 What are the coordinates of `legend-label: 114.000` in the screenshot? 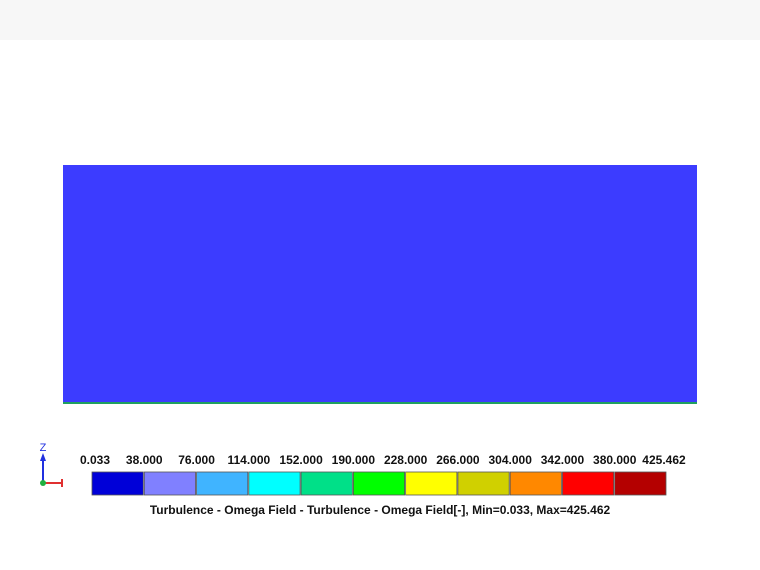 It's located at (248, 460).